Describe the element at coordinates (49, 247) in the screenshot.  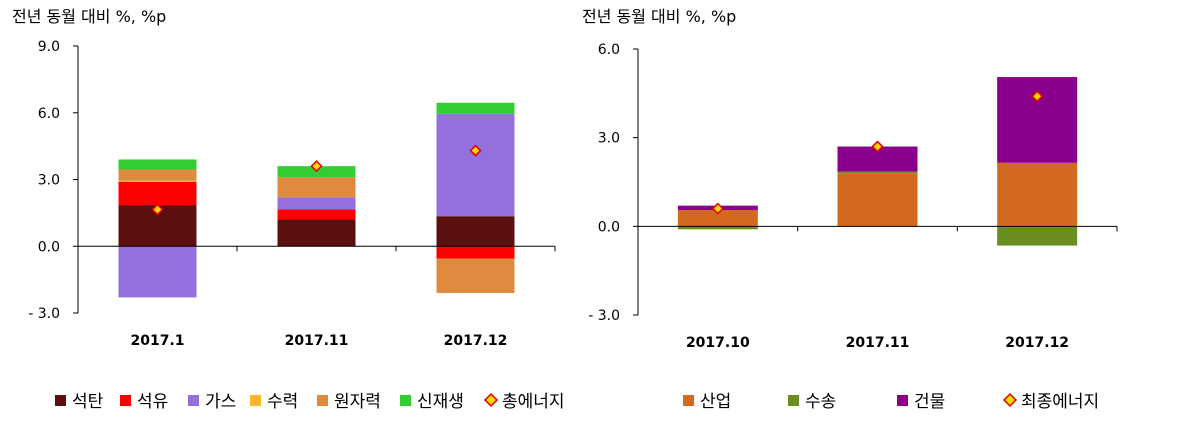
I see `left-y-tick-label: 0.0` at that location.